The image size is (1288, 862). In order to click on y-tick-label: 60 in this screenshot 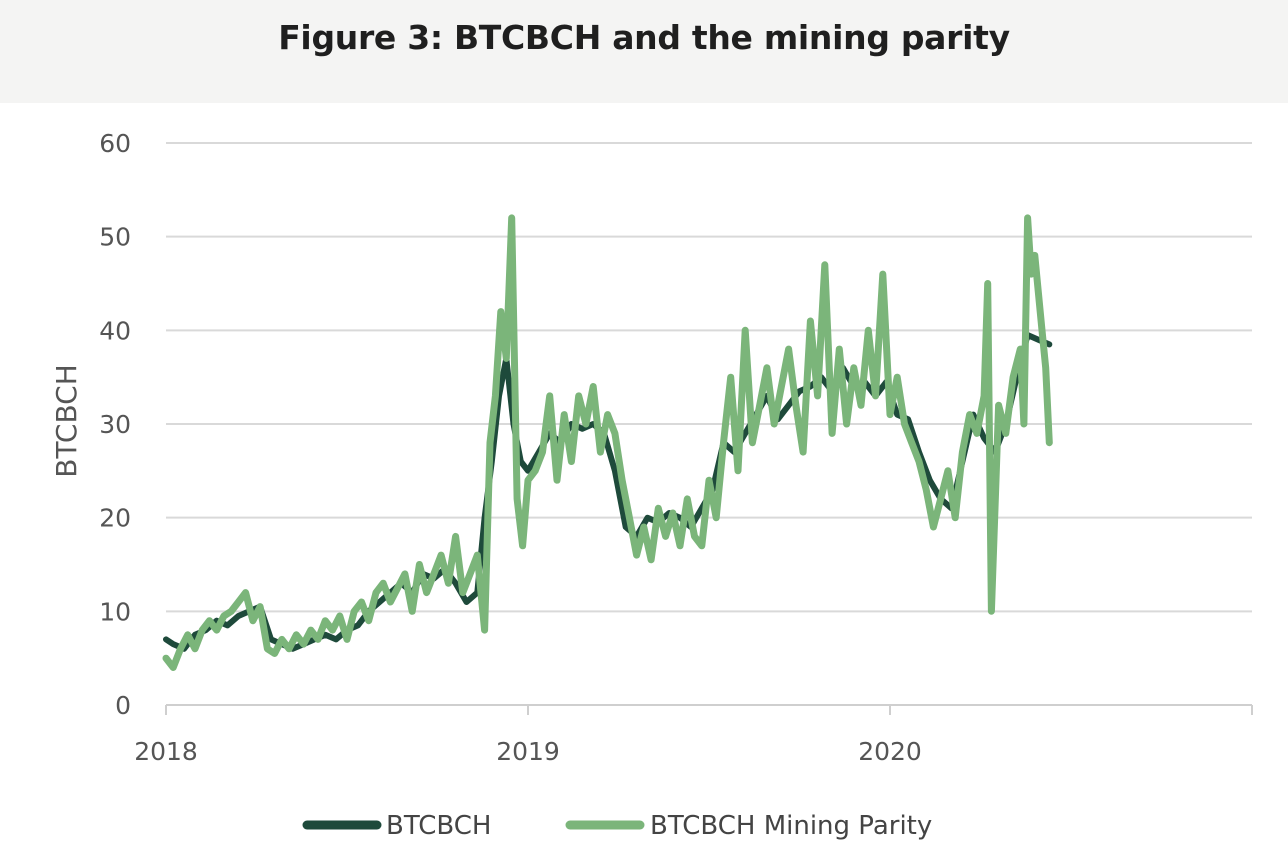, I will do `click(115, 143)`.